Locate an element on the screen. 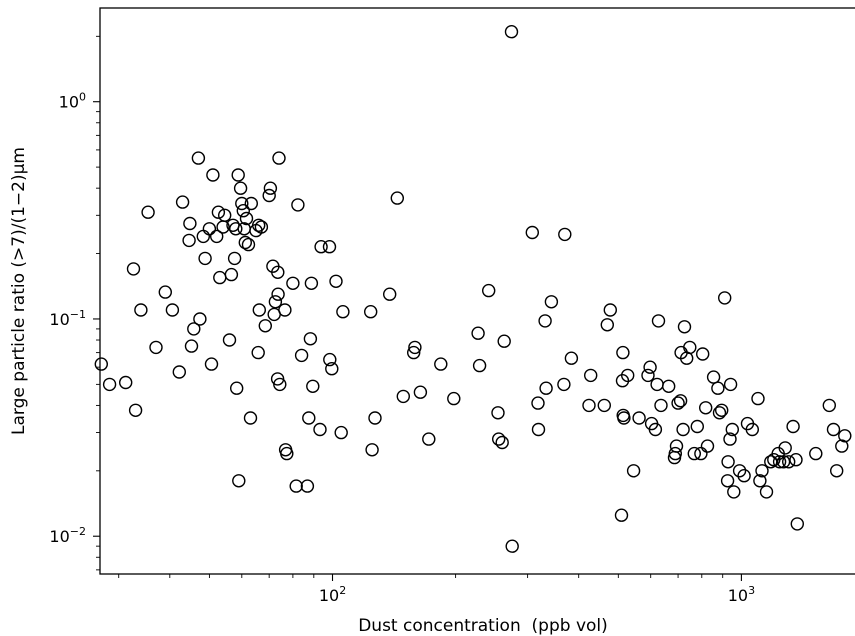  y-axis-ticks: 10−2 10−1 100 is located at coordinates (74, 303).